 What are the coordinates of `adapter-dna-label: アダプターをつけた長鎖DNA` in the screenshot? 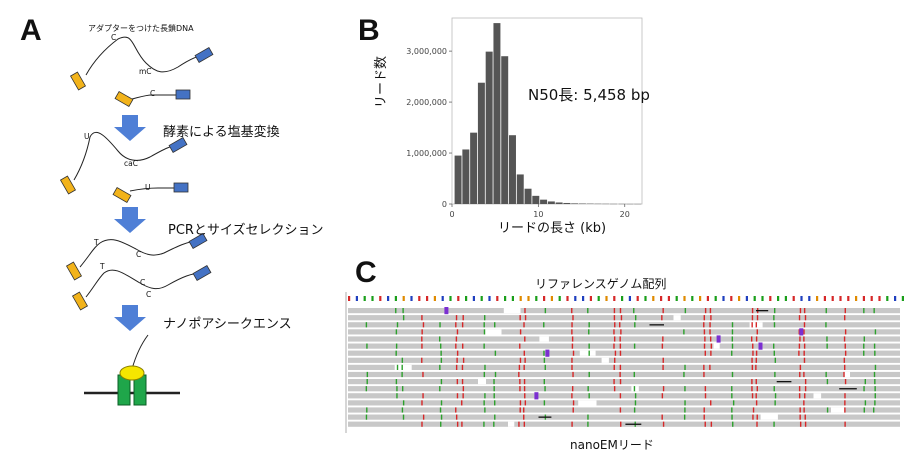 It's located at (141, 28).